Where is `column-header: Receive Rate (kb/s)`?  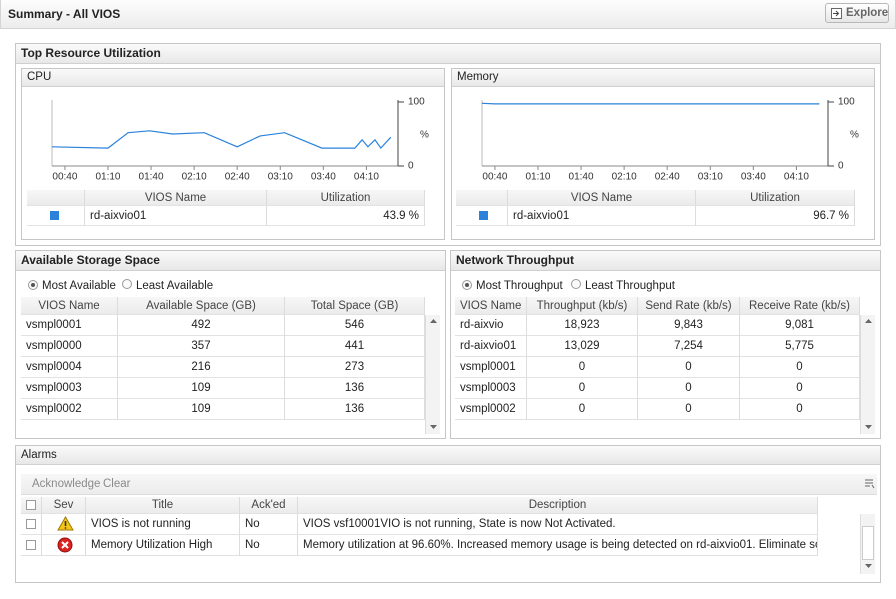
column-header: Receive Rate (kb/s) is located at coordinates (800, 306).